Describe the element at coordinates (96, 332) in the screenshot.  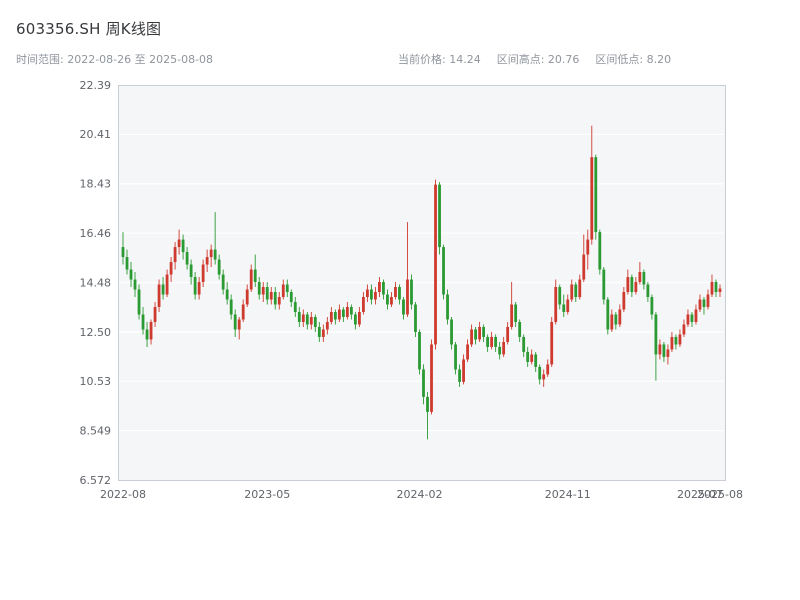
I see `svg-text: 12.50` at that location.